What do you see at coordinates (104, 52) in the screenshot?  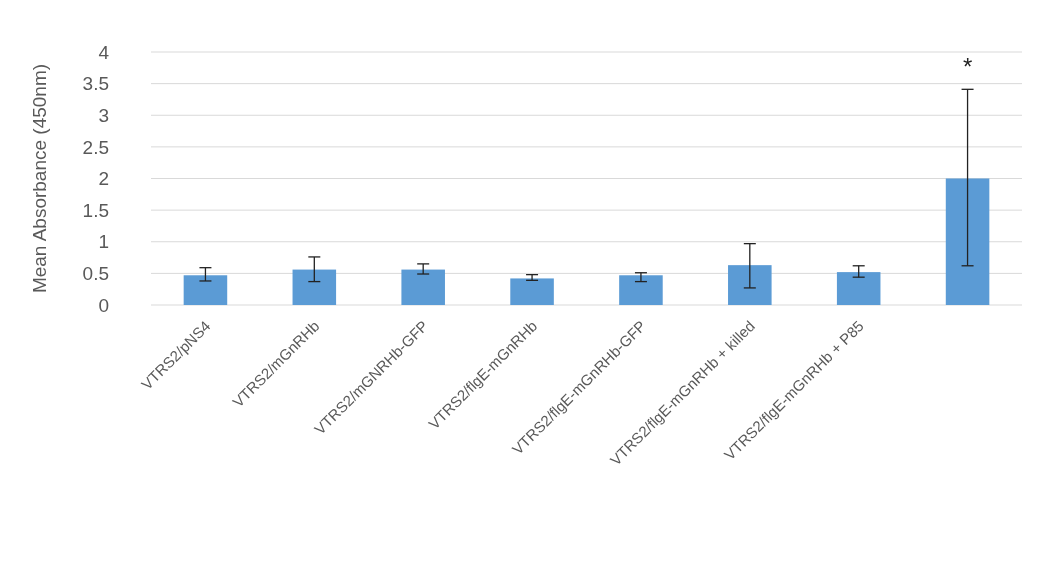 I see `y-tick-label: 4` at bounding box center [104, 52].